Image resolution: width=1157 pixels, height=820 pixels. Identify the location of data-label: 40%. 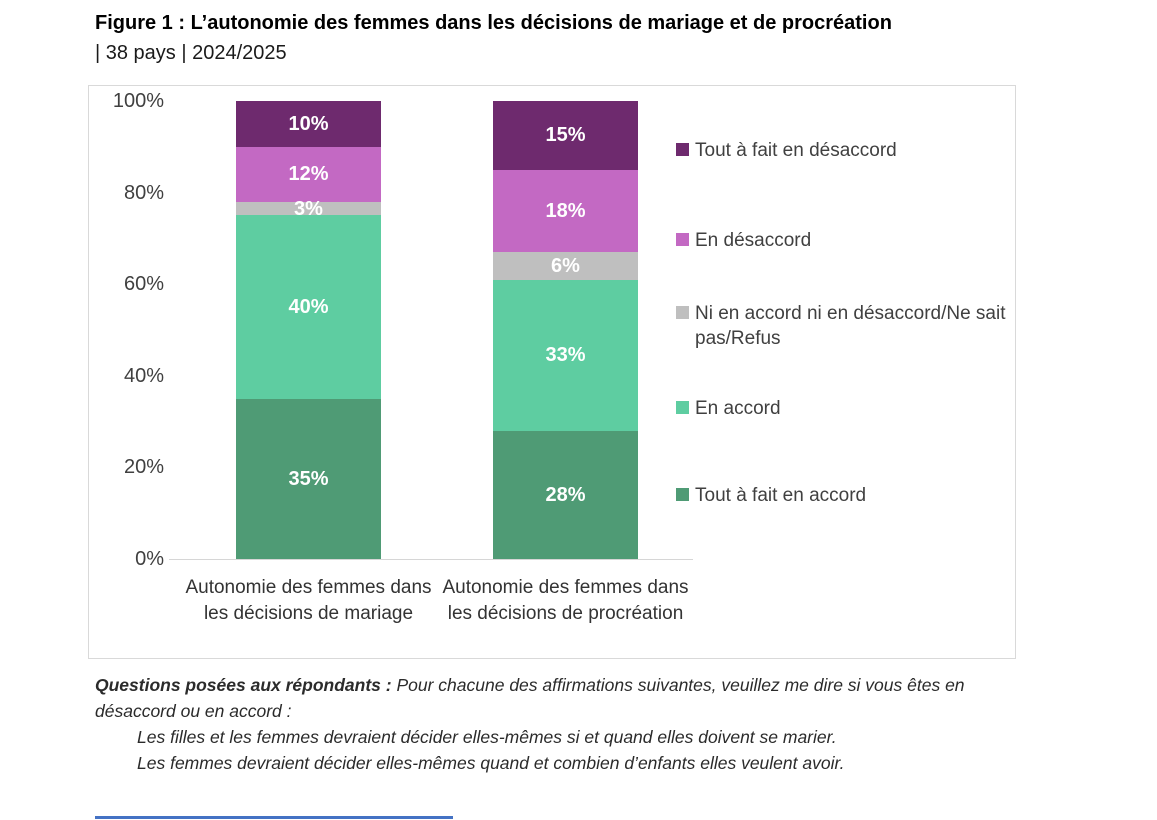
(308, 307).